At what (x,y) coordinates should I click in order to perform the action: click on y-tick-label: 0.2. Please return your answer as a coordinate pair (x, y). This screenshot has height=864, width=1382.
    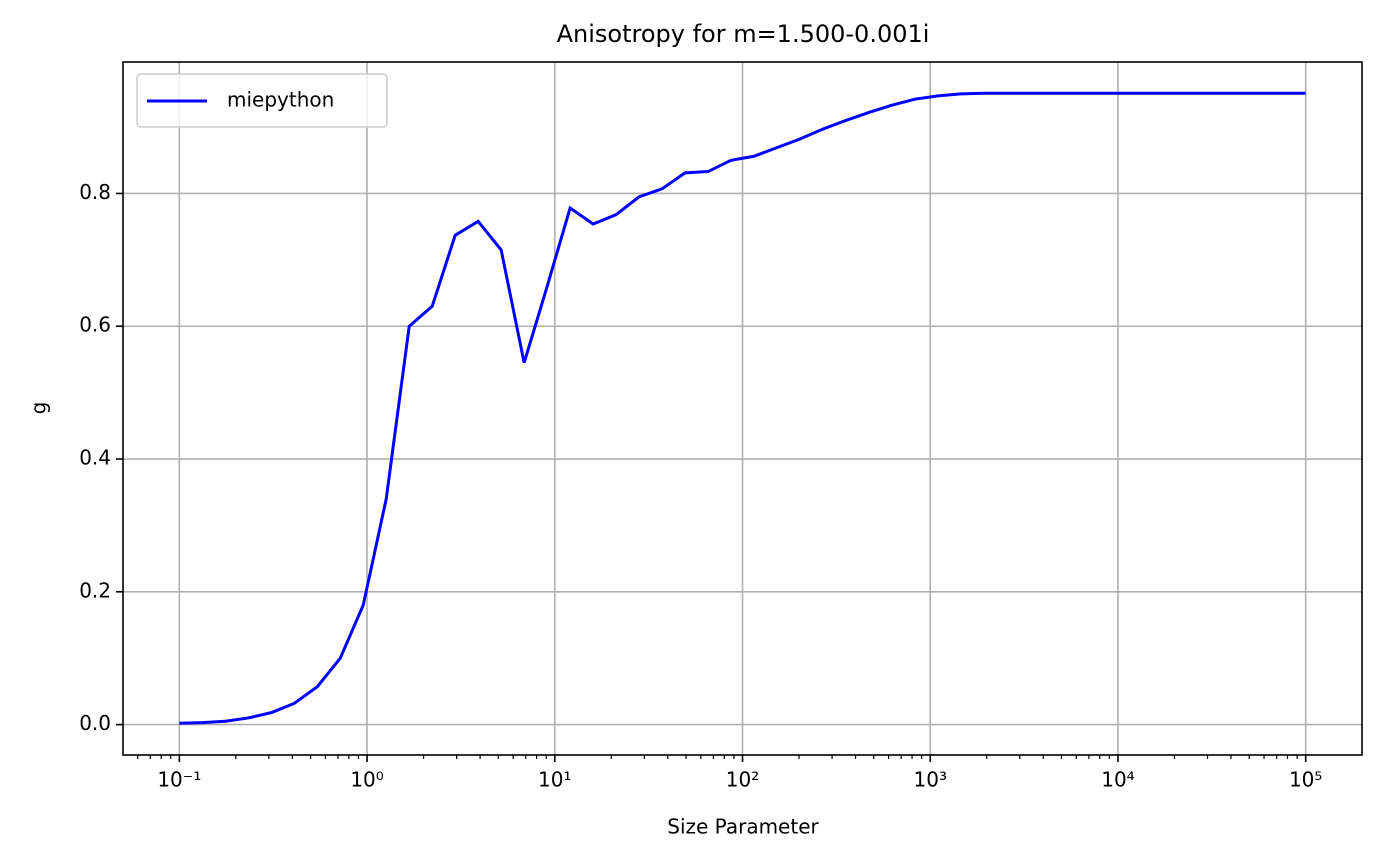
    Looking at the image, I should click on (95, 590).